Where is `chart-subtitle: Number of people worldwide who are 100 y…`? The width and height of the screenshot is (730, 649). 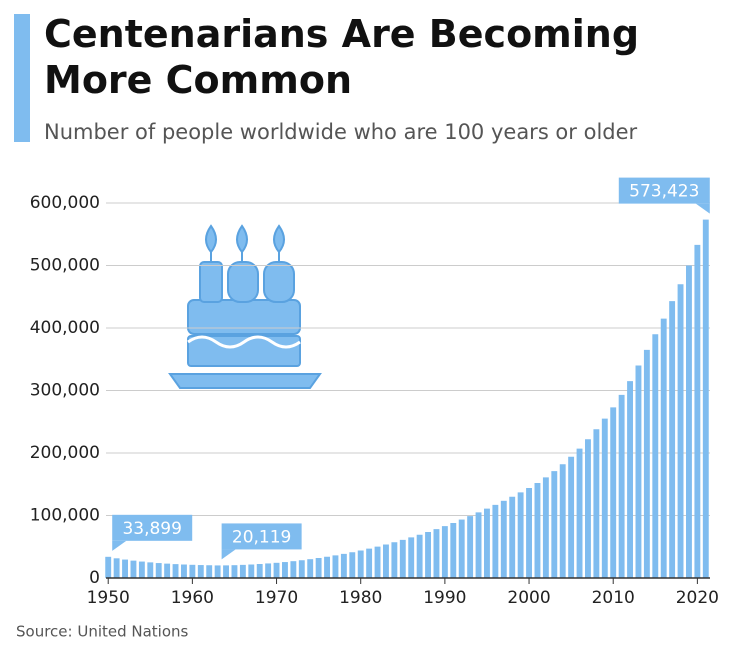 chart-subtitle: Number of people worldwide who are 100 y… is located at coordinates (341, 132).